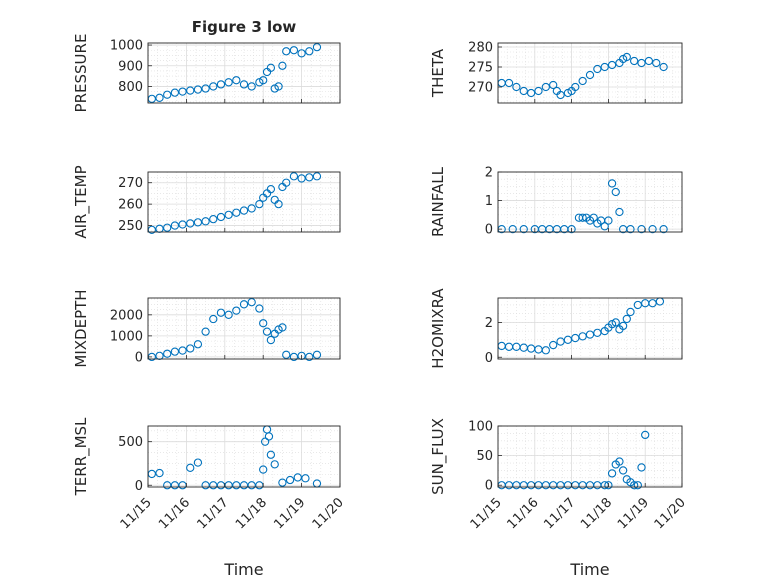  I want to click on y-axis-label: RAINFALL, so click(438, 201).